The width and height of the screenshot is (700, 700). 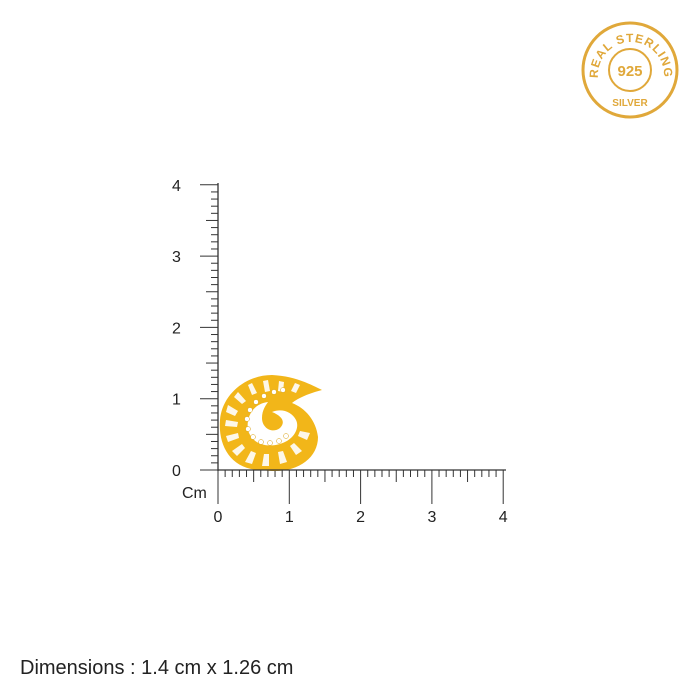 What do you see at coordinates (176, 328) in the screenshot?
I see `y-tick-label: 2` at bounding box center [176, 328].